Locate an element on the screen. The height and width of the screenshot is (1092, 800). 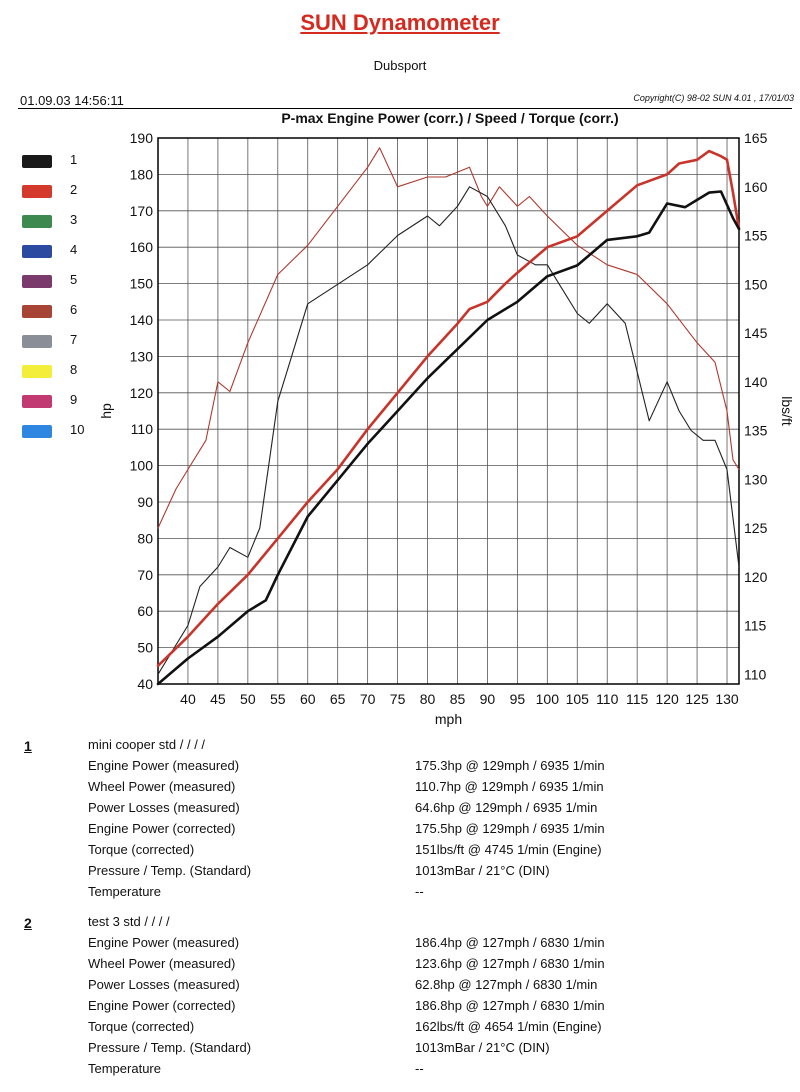
y-tick-label: 40 is located at coordinates (145, 684).